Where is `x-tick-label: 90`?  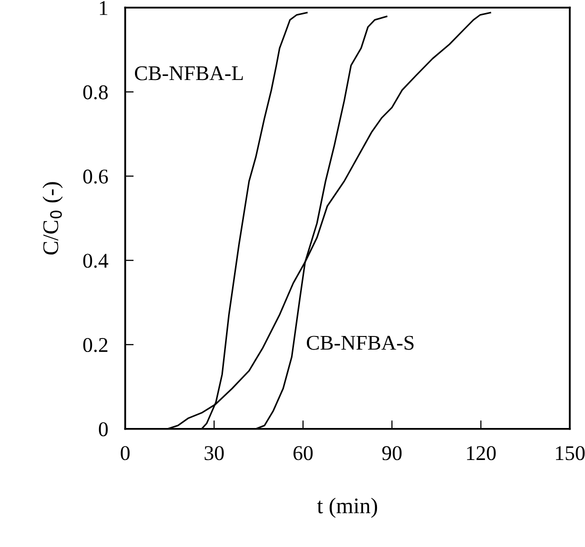
x-tick-label: 90 is located at coordinates (392, 453).